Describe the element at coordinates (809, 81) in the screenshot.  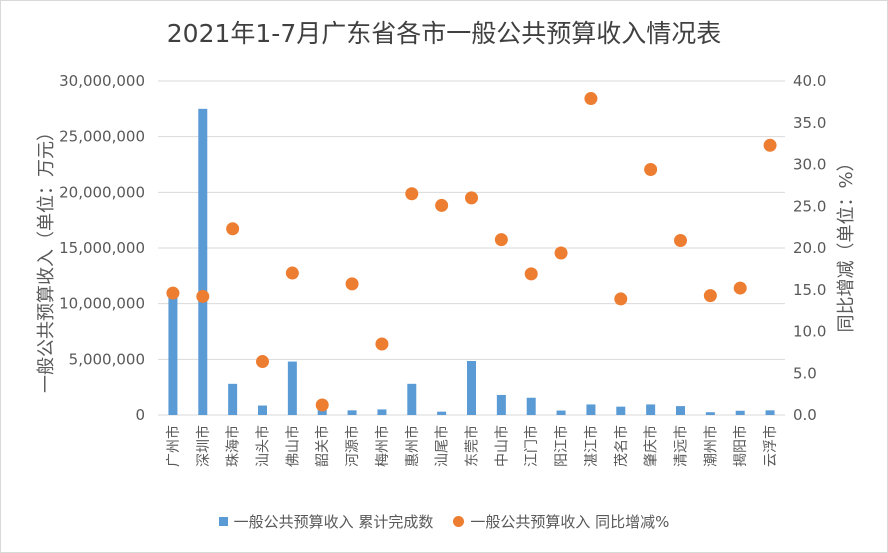
I see `right-tick-label: 40.0` at that location.